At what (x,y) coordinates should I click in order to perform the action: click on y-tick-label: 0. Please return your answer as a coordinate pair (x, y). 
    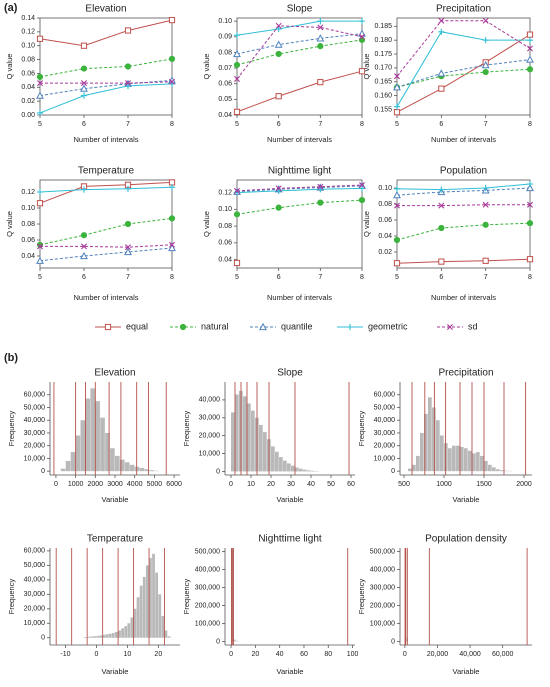
    Looking at the image, I should click on (393, 471).